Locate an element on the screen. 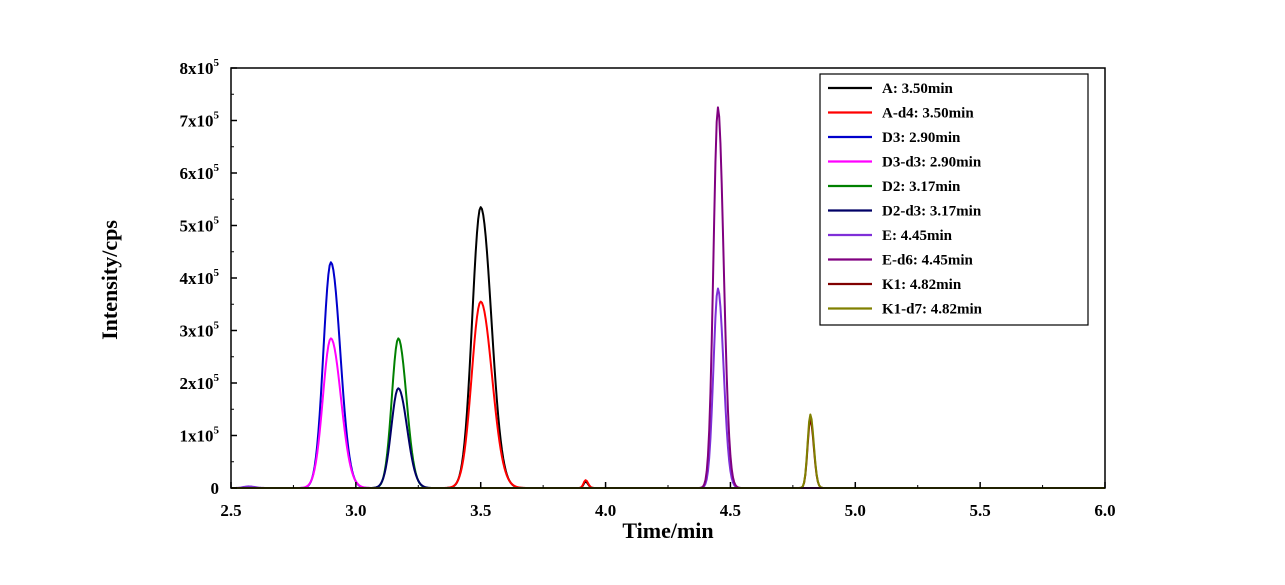 The image size is (1285, 585). legend-entry: D2: 3.17min is located at coordinates (921, 187).